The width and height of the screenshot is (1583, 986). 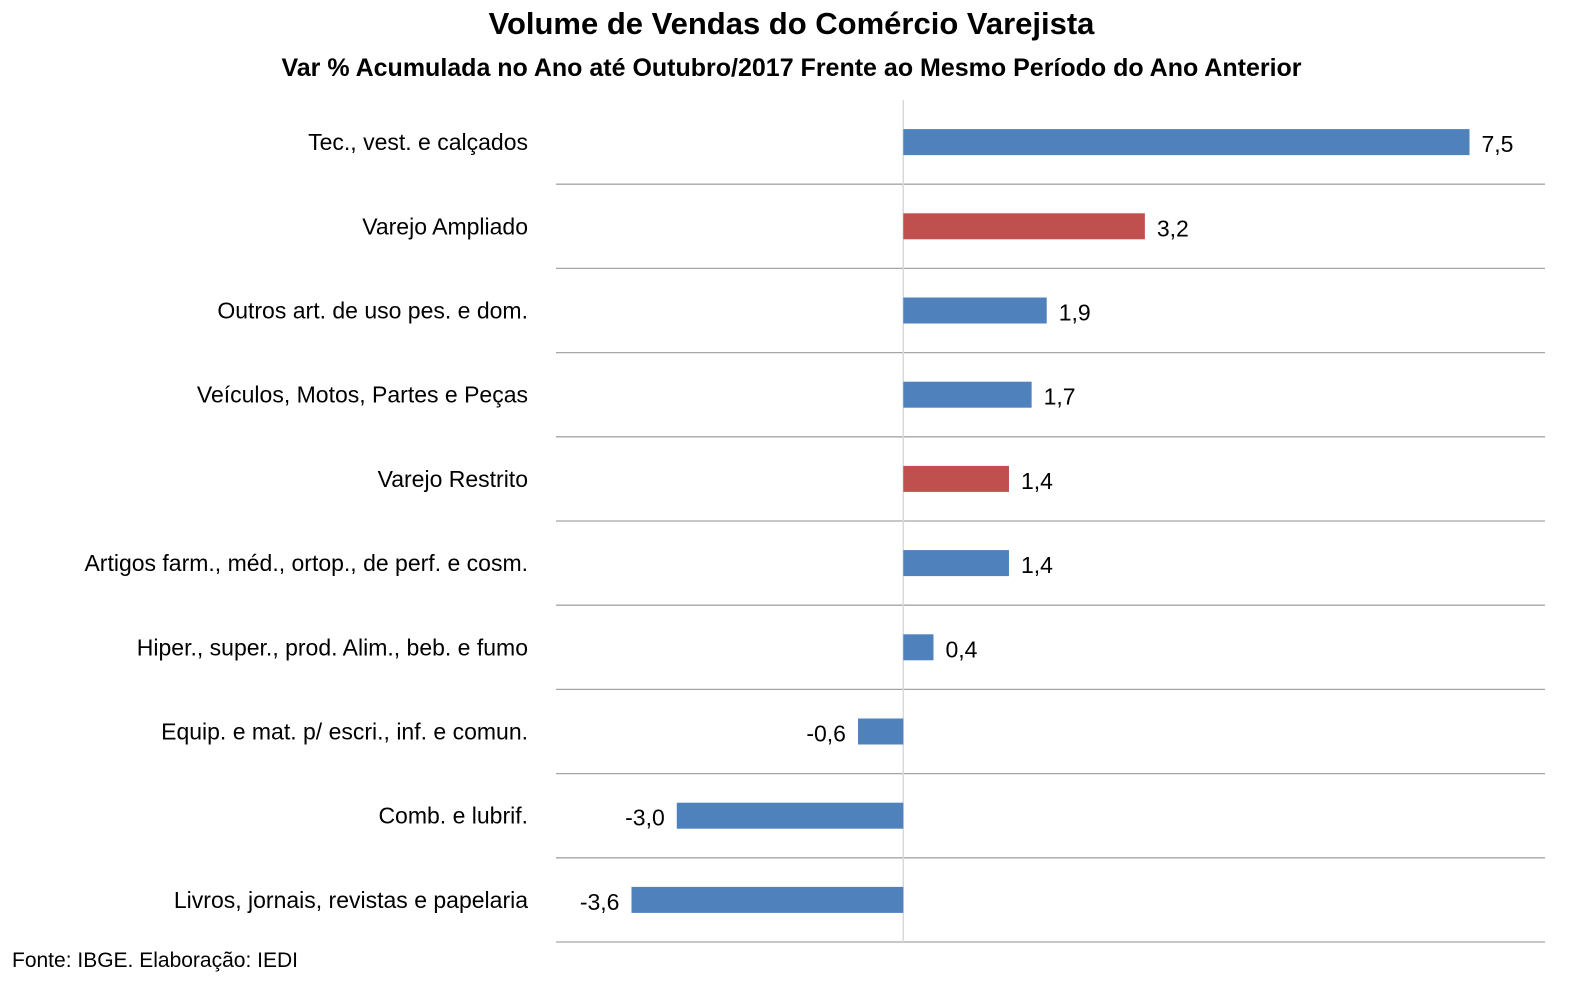 What do you see at coordinates (1498, 144) in the screenshot?
I see `data-label: 7,5` at bounding box center [1498, 144].